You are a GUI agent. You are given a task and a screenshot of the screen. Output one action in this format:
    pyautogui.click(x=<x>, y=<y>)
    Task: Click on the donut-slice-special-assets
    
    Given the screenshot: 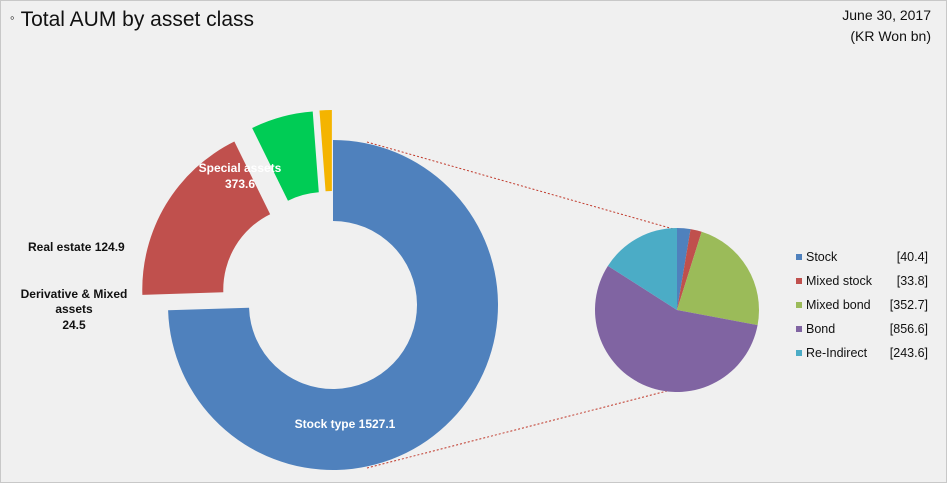 What is the action you would take?
    pyautogui.click(x=206, y=218)
    